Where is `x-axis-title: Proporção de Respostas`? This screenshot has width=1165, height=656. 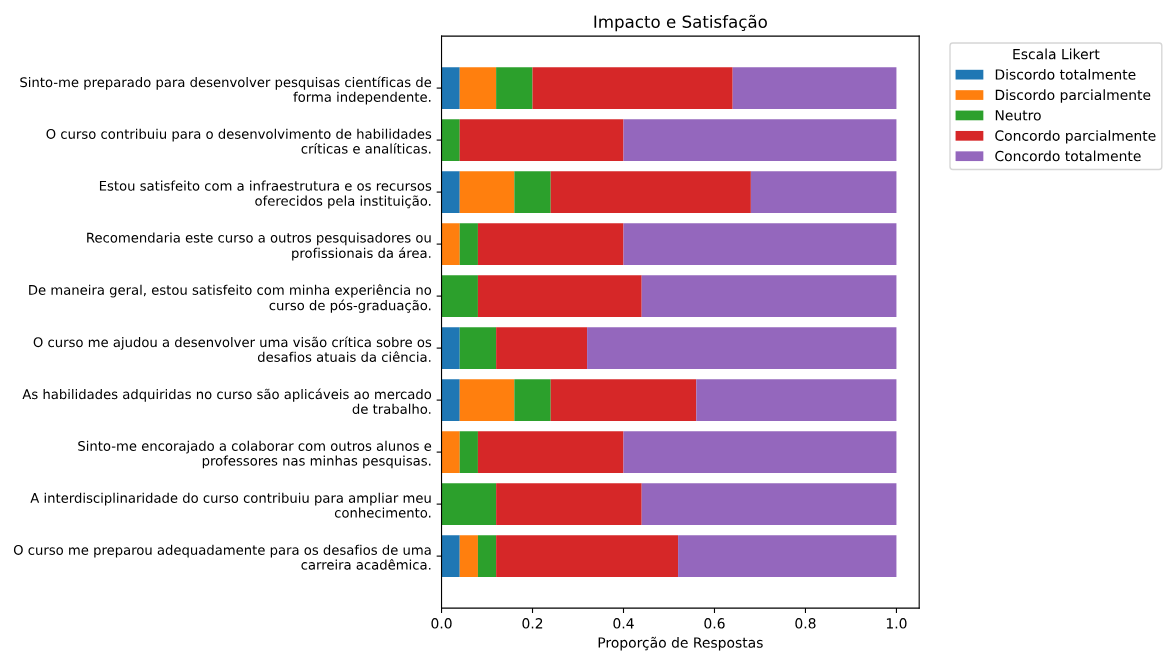
x-axis-title: Proporção de Respostas is located at coordinates (680, 643).